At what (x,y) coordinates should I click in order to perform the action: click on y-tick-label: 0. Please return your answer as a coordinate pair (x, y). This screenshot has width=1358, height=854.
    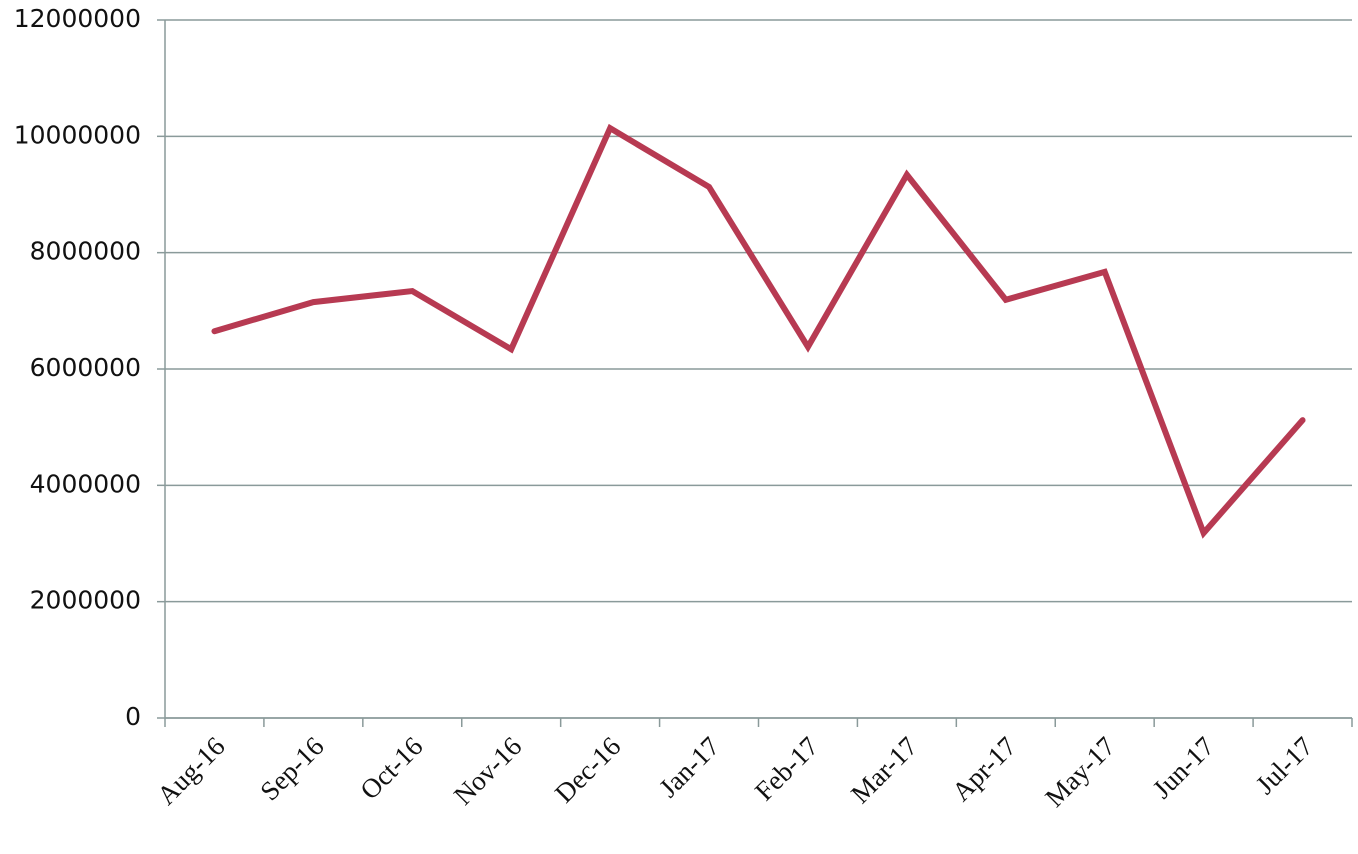
    Looking at the image, I should click on (133, 716).